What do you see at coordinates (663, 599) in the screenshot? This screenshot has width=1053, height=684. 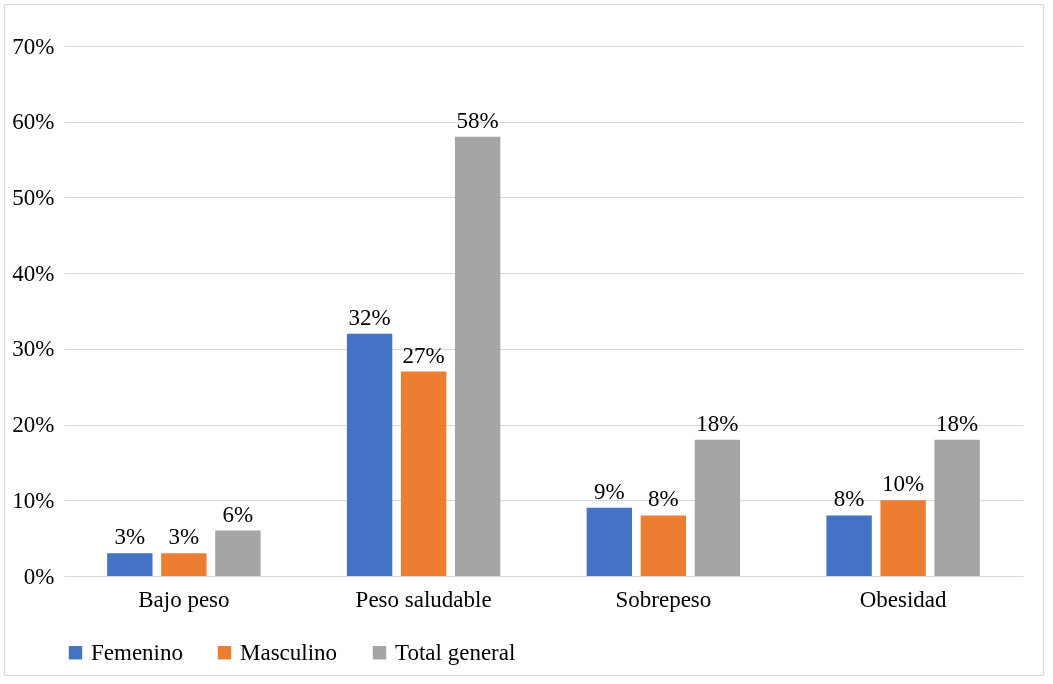 I see `x-tick-label: Sobrepeso` at bounding box center [663, 599].